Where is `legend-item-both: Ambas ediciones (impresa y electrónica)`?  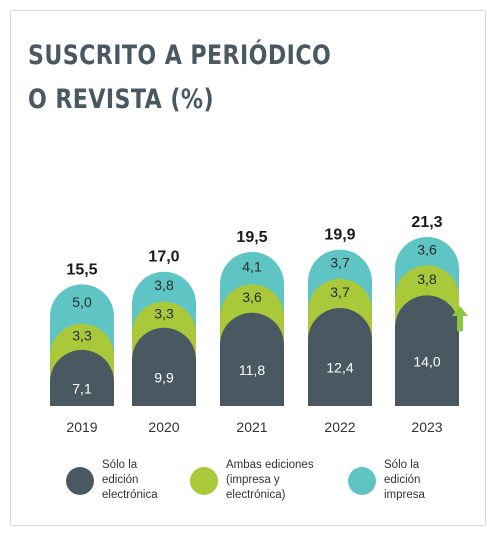 legend-item-both: Ambas ediciones (impresa y electrónica) is located at coordinates (252, 480).